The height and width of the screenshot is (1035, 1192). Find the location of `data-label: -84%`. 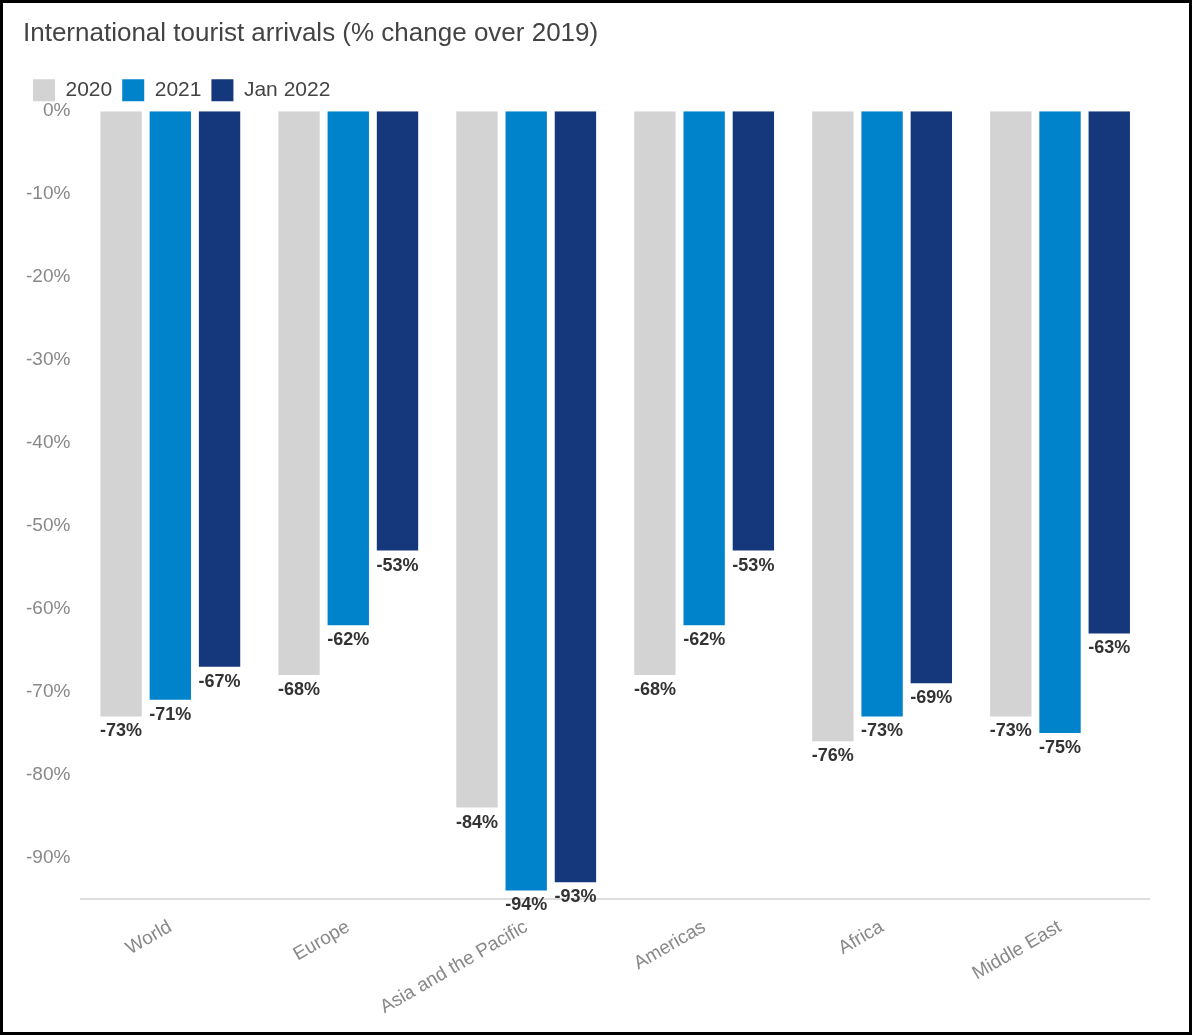

data-label: -84% is located at coordinates (476, 821).